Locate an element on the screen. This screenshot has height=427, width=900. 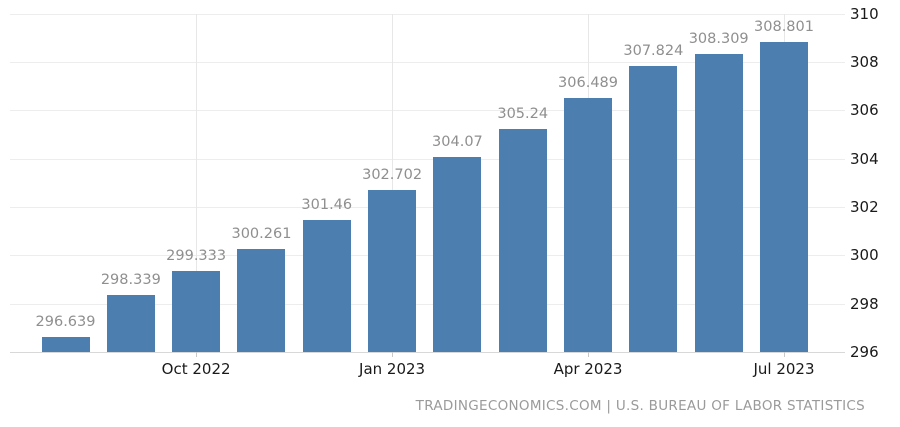
bar-dec-2022 is located at coordinates (326, 285).